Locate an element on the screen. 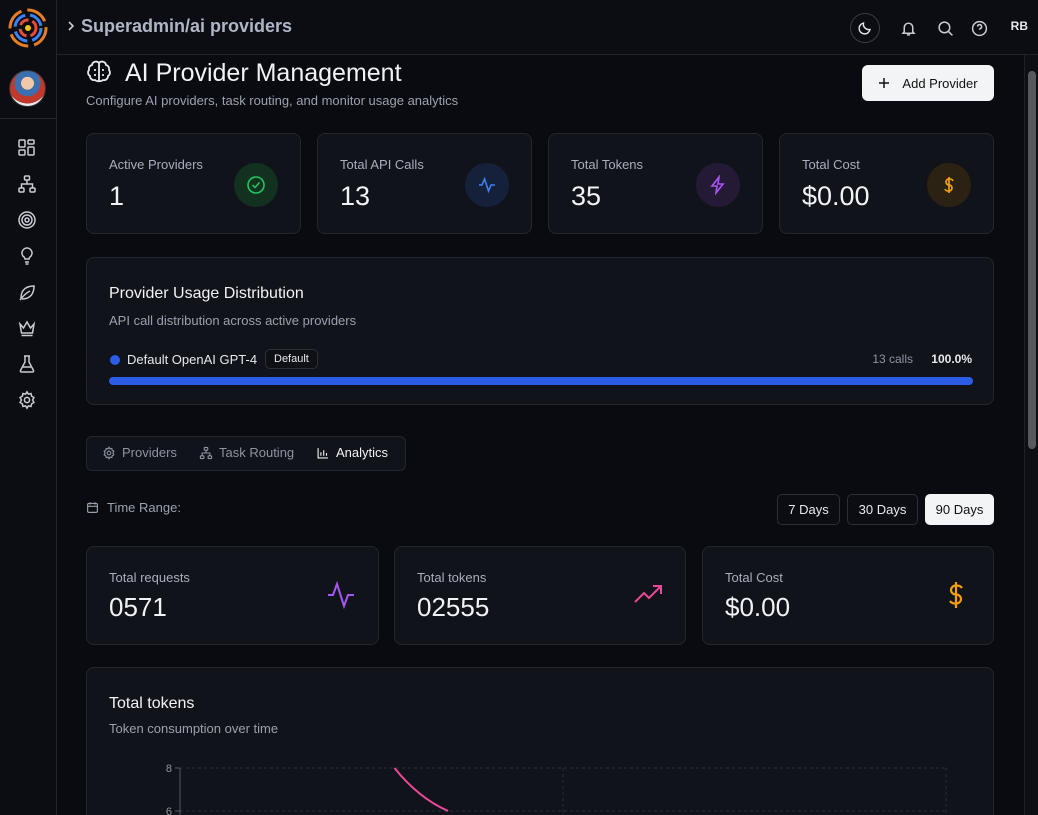  zap-icon is located at coordinates (718, 185).